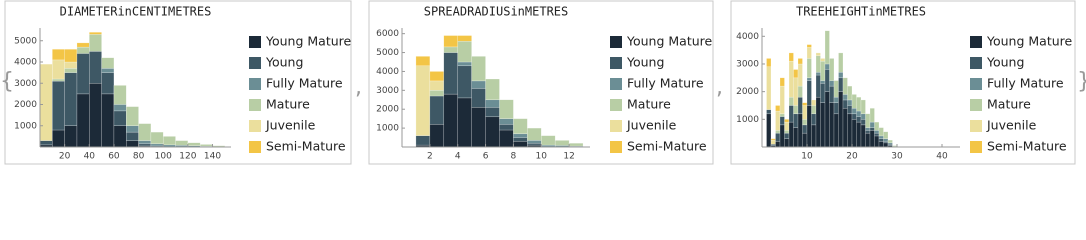 This screenshot has height=240, width=1086. I want to click on y-tick-label: 2000, so click(387, 110).